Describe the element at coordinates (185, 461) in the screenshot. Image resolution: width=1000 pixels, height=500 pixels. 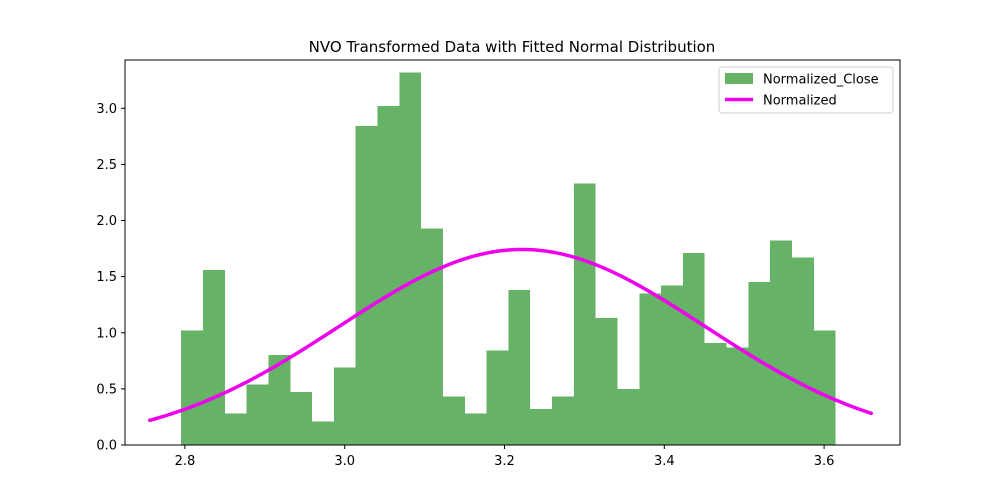
I see `x-tick-label: 2.8` at that location.